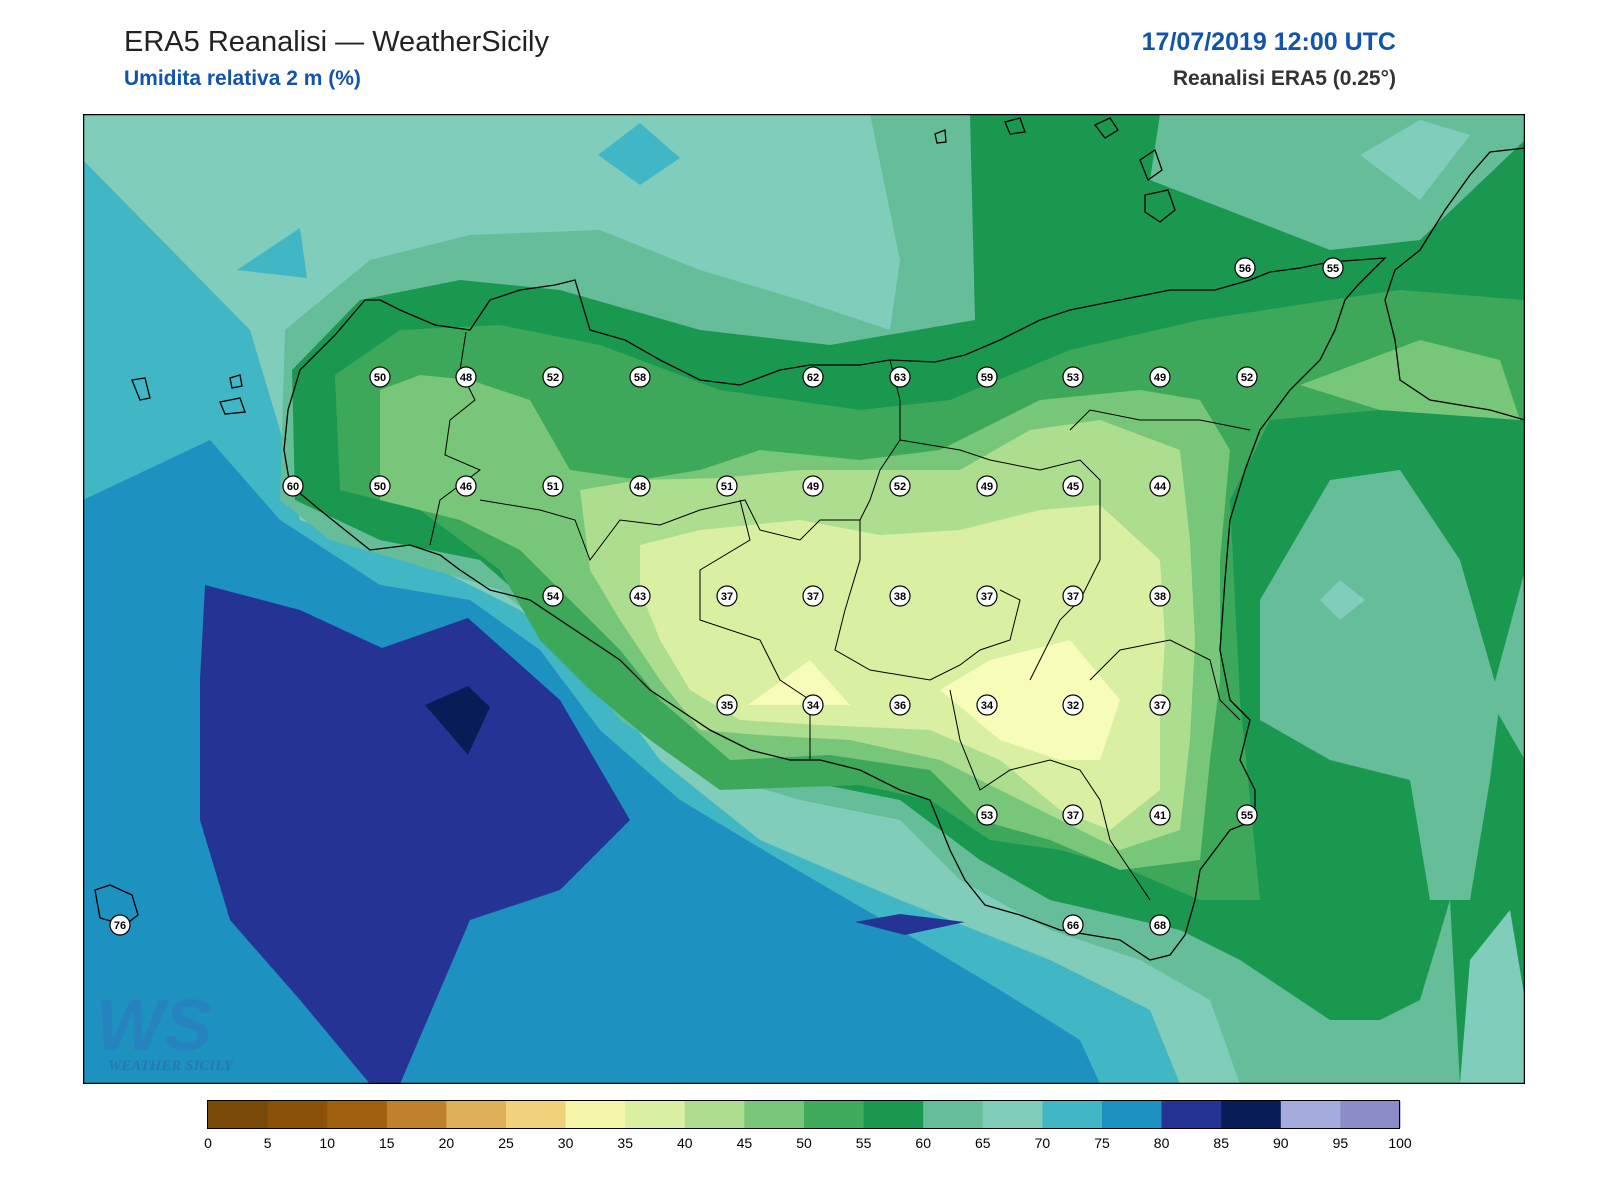 The image size is (1600, 1200). I want to click on field-80-85-patch, so click(910, 924).